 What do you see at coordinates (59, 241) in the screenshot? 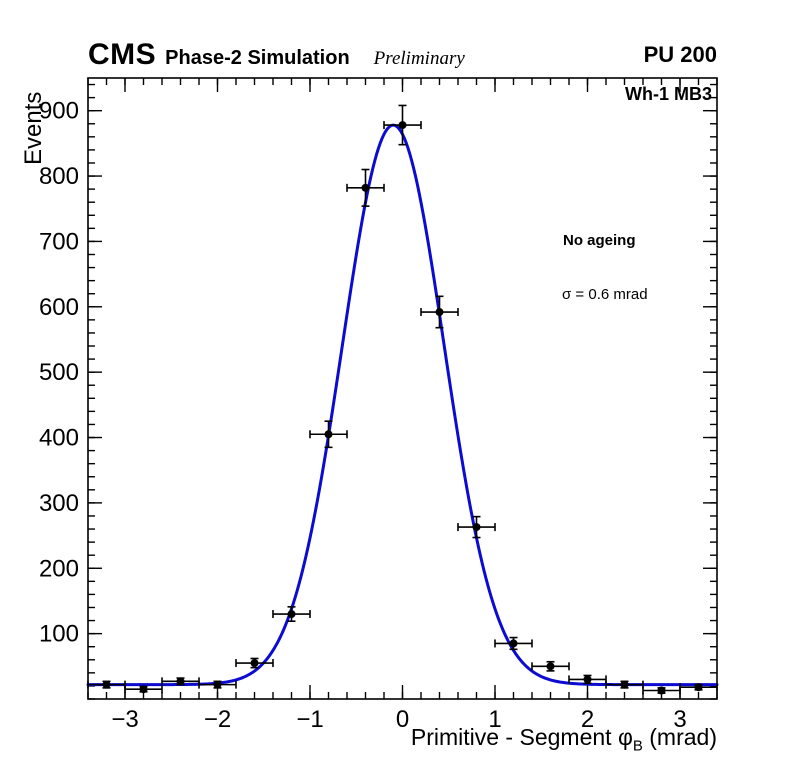
I see `y-tick-label: 700` at bounding box center [59, 241].